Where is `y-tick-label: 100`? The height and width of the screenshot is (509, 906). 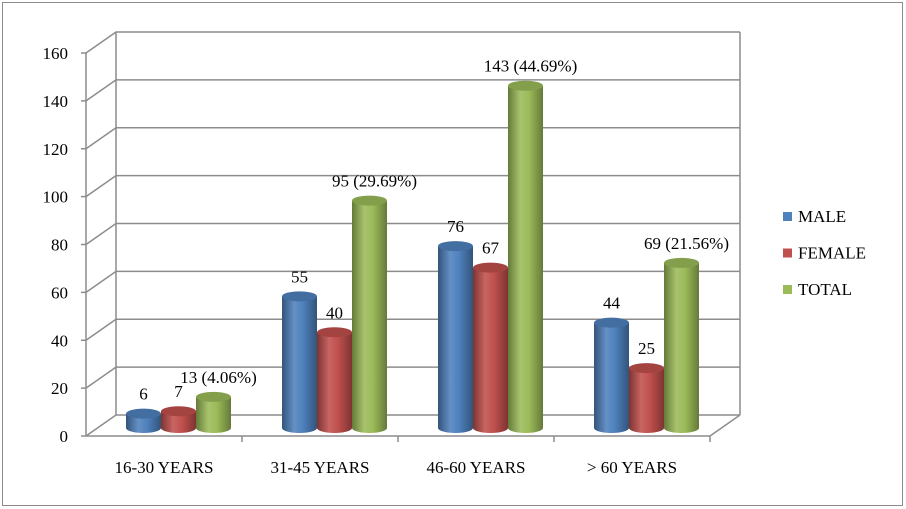 y-tick-label: 100 is located at coordinates (56, 197).